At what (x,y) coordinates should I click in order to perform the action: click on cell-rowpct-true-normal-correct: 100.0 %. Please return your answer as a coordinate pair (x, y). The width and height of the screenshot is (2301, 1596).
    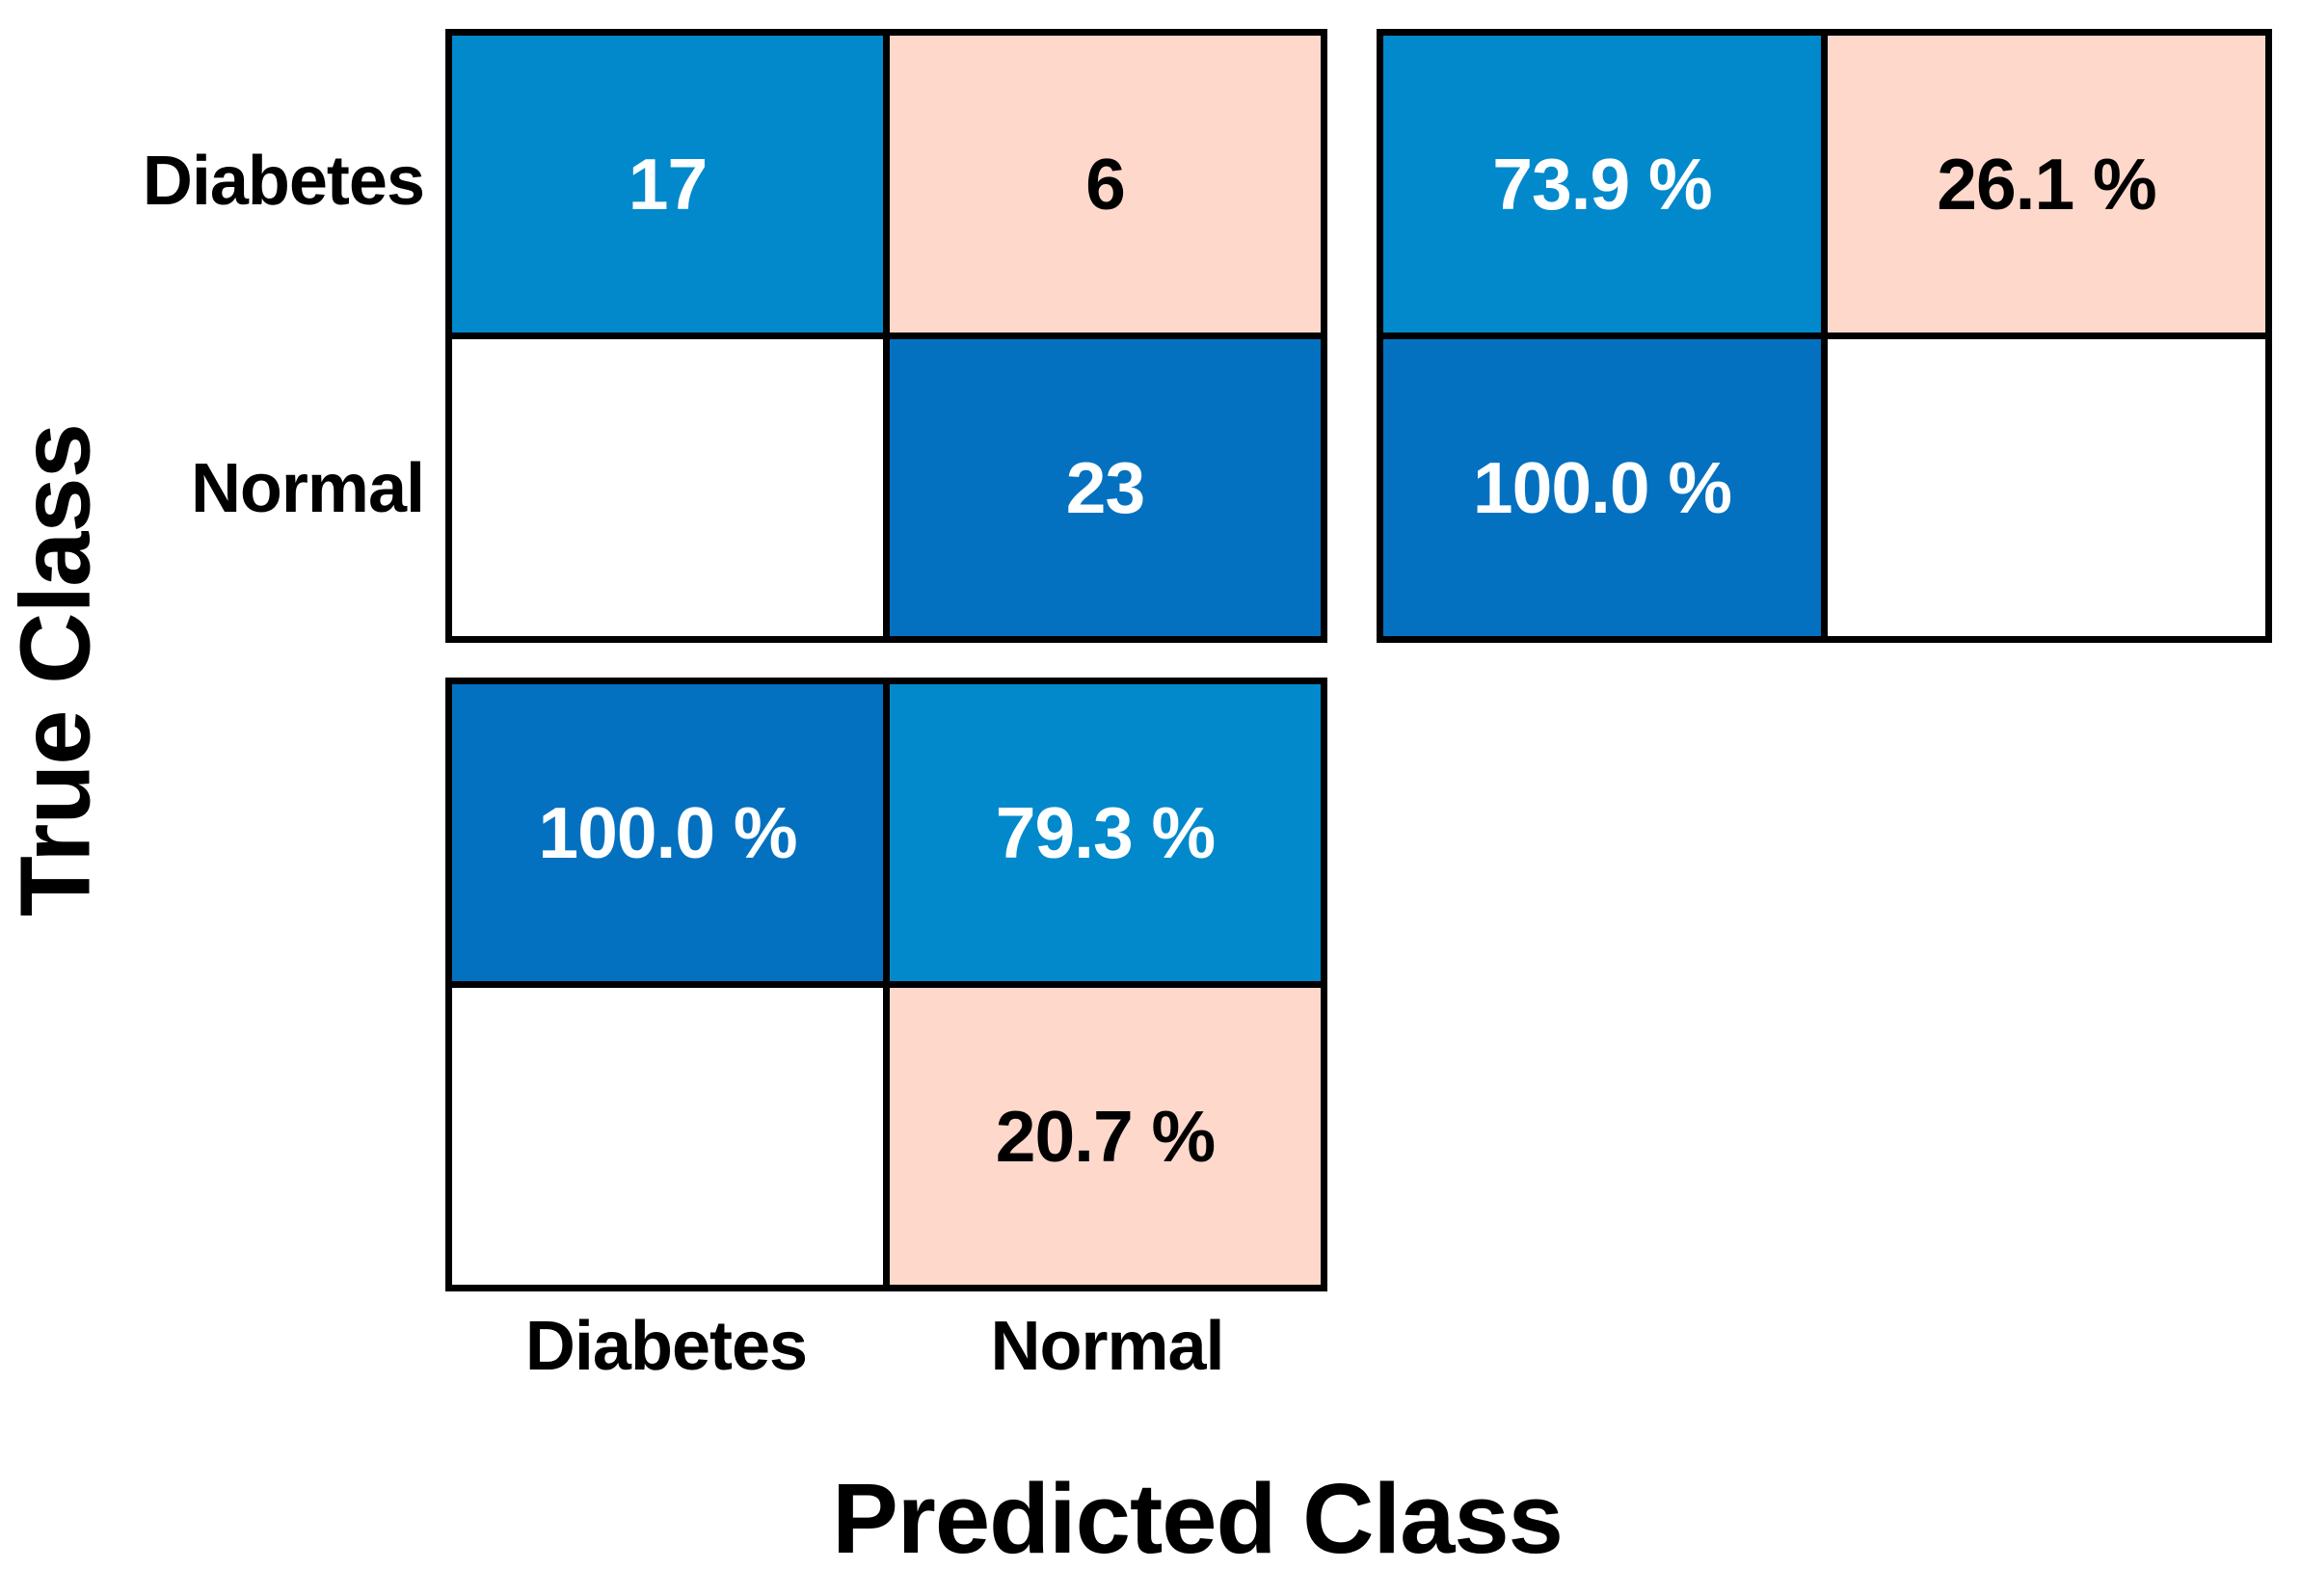
    Looking at the image, I should click on (1602, 487).